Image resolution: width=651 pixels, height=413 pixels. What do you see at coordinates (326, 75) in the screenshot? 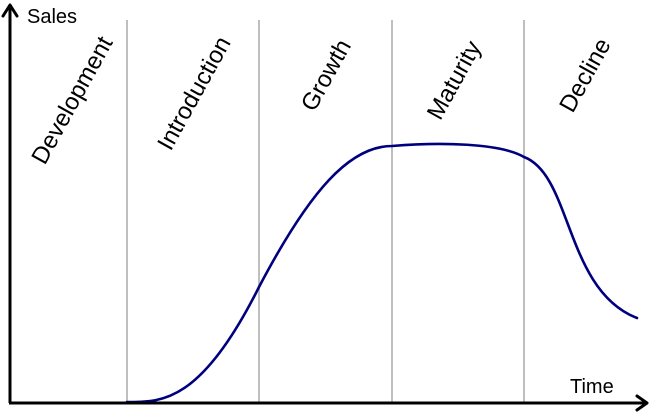
I see `stage-label-growth: Growth` at bounding box center [326, 75].